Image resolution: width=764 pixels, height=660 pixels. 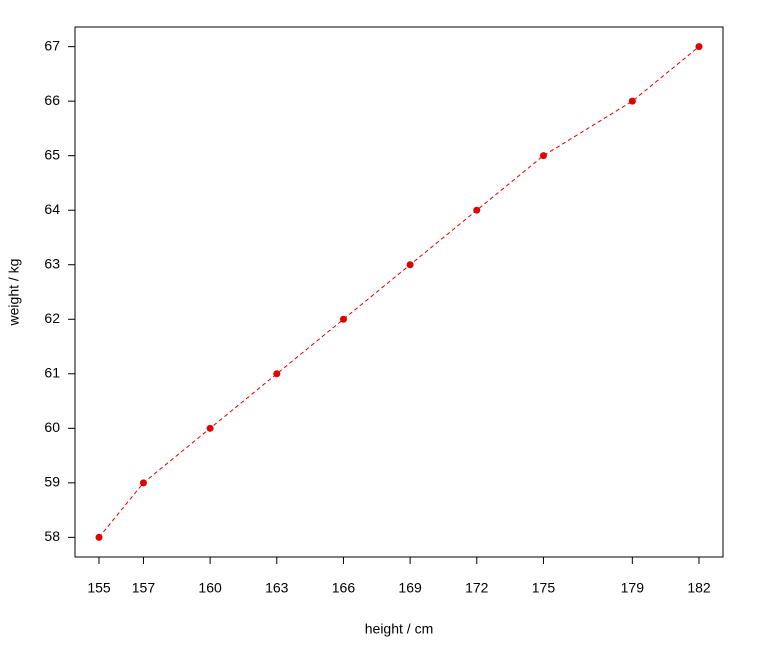 I want to click on y-tick-label: 58, so click(x=52, y=536).